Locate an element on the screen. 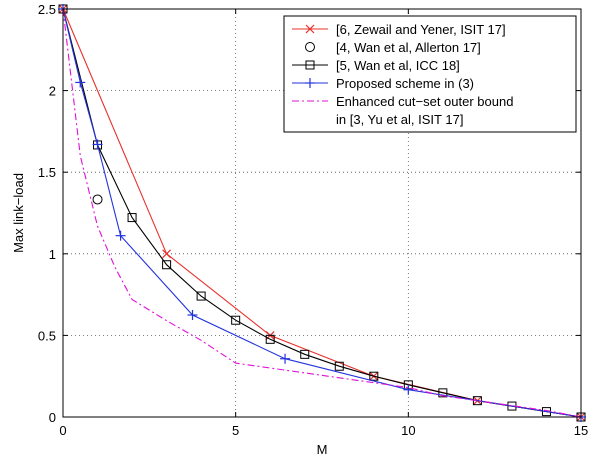 The image size is (600, 464). legend-entry-0: [6, Zewail and Yener, ISIT 17] is located at coordinates (399, 29).